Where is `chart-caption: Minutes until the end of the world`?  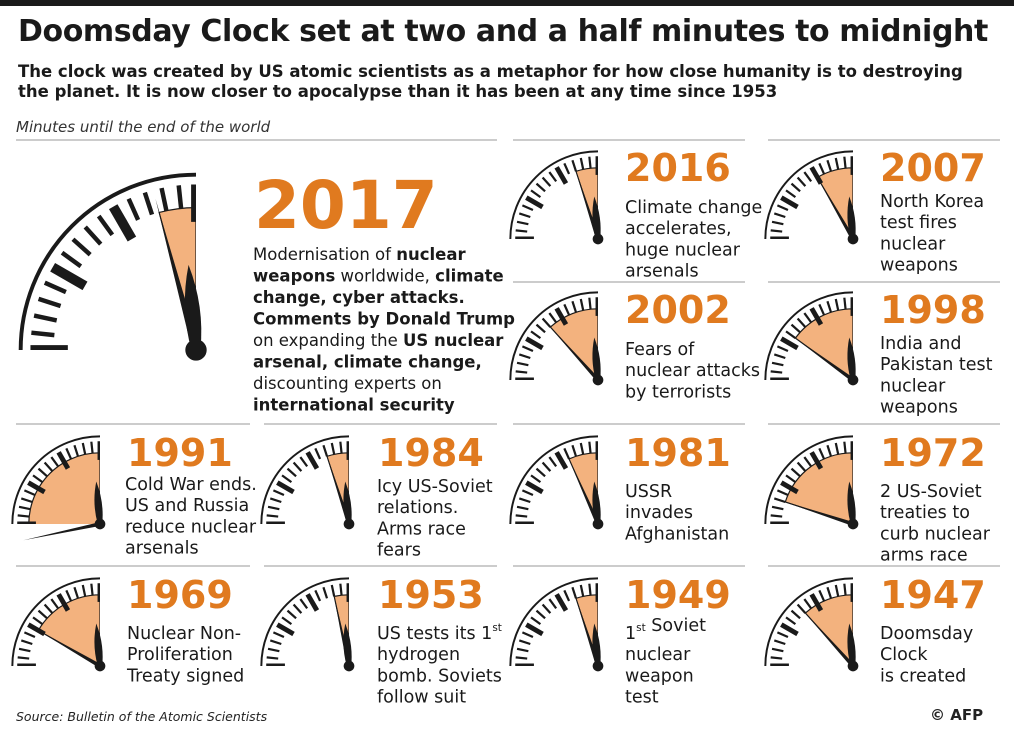 chart-caption: Minutes until the end of the world is located at coordinates (143, 127).